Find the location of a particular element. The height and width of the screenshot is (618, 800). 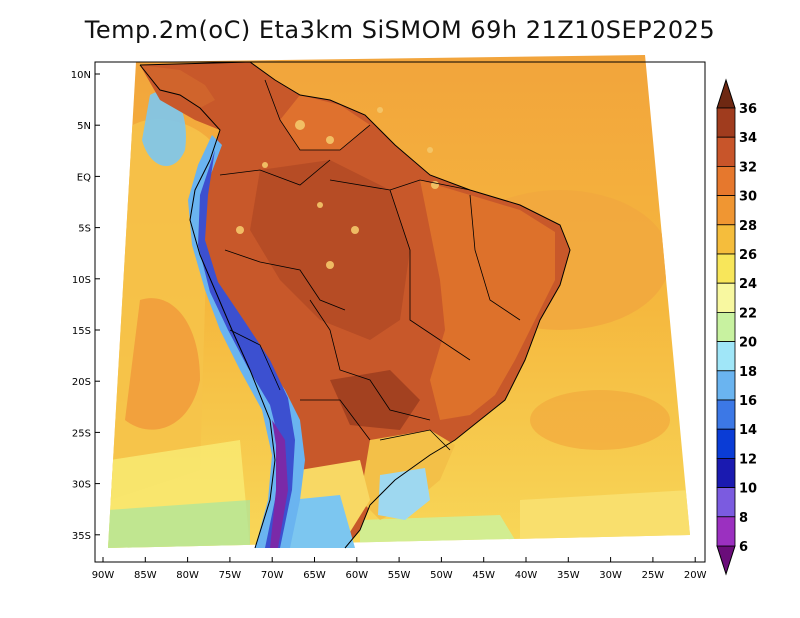

lat-tick-label: 10S is located at coordinates (81, 280).